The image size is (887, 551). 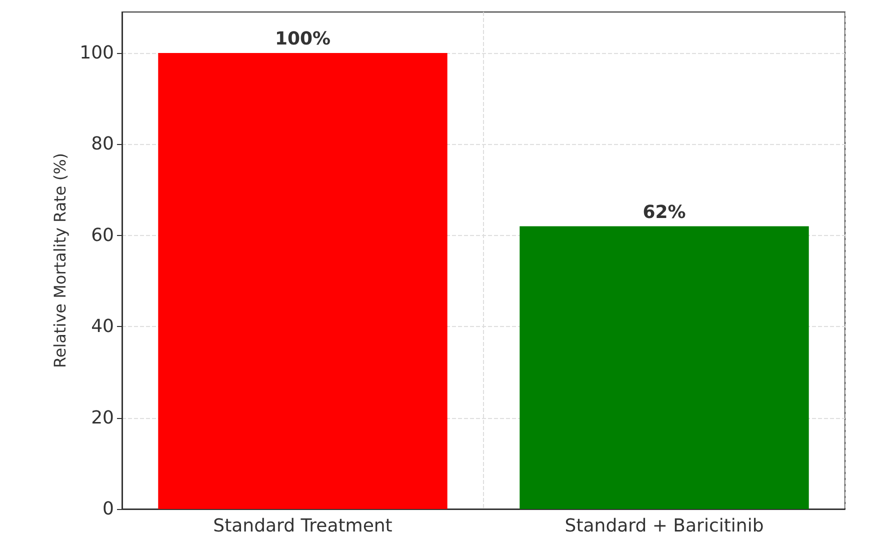 I want to click on x-tick-label: Standard Treatment, so click(x=302, y=526).